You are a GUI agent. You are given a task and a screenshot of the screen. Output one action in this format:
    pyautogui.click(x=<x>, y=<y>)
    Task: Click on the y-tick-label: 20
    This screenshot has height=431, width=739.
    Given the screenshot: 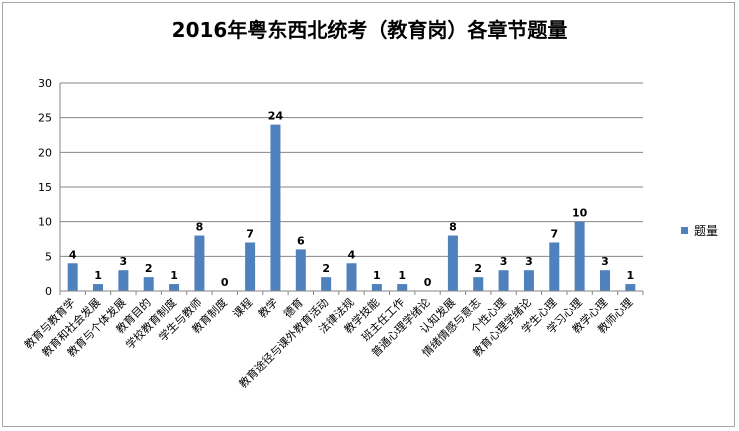 What is the action you would take?
    pyautogui.click(x=45, y=152)
    